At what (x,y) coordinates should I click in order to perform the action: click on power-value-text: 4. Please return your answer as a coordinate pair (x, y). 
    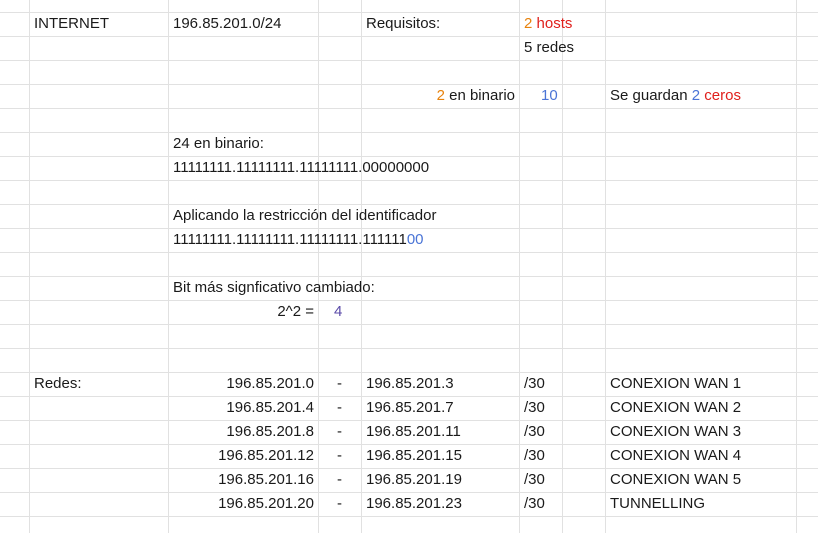
    Looking at the image, I should click on (338, 311).